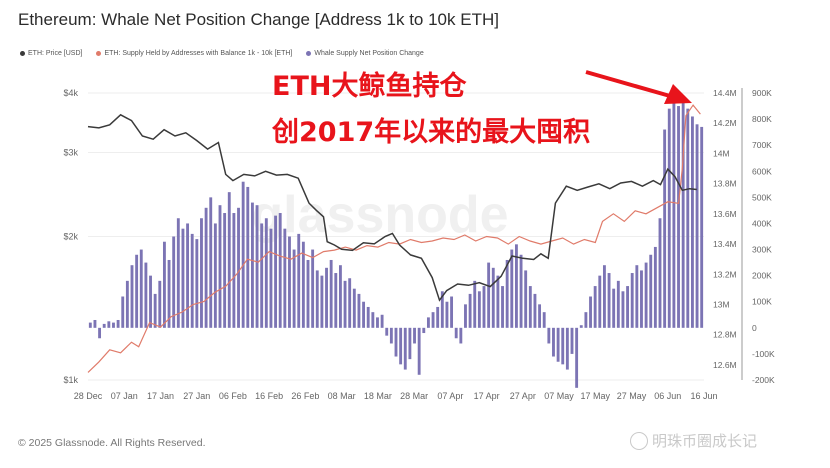 The image size is (830, 468). Describe the element at coordinates (365, 53) in the screenshot. I see `legend-item-net-change: Whale Supply Net Position Change` at that location.